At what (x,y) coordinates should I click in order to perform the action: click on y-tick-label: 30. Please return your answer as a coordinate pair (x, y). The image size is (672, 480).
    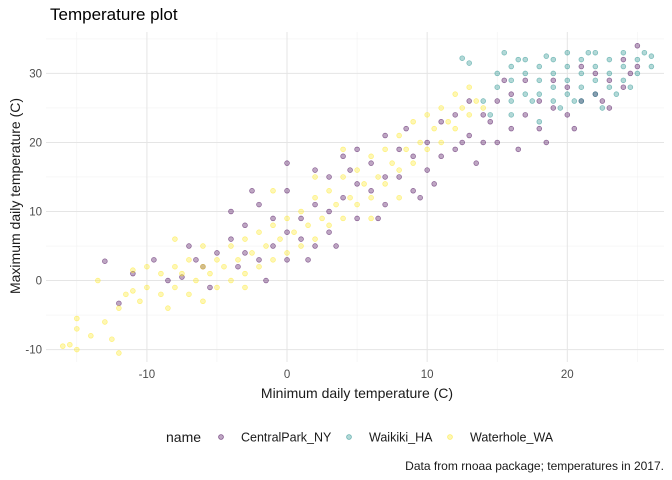
    Looking at the image, I should click on (35, 74).